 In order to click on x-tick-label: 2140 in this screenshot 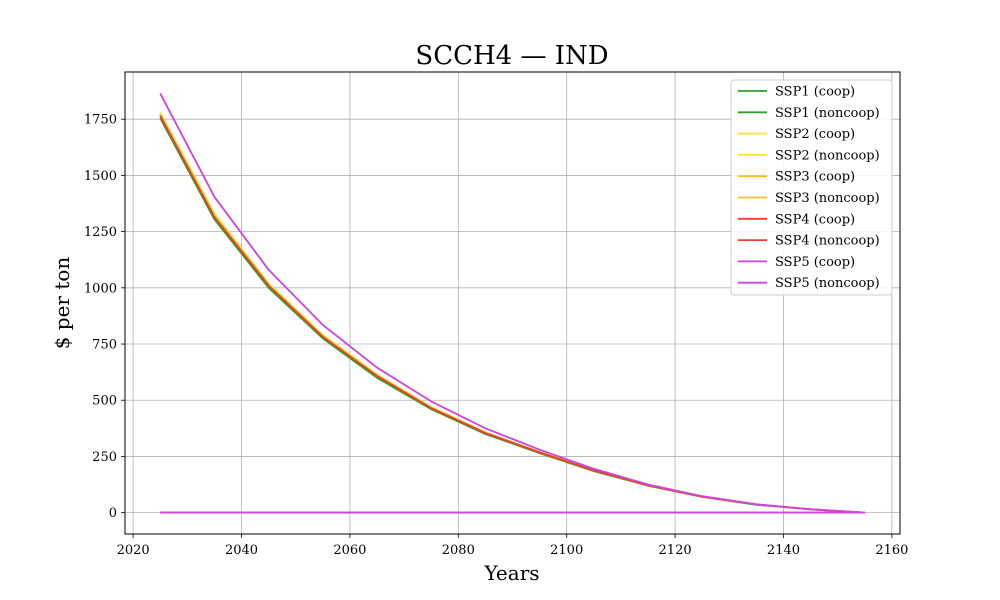, I will do `click(783, 550)`.